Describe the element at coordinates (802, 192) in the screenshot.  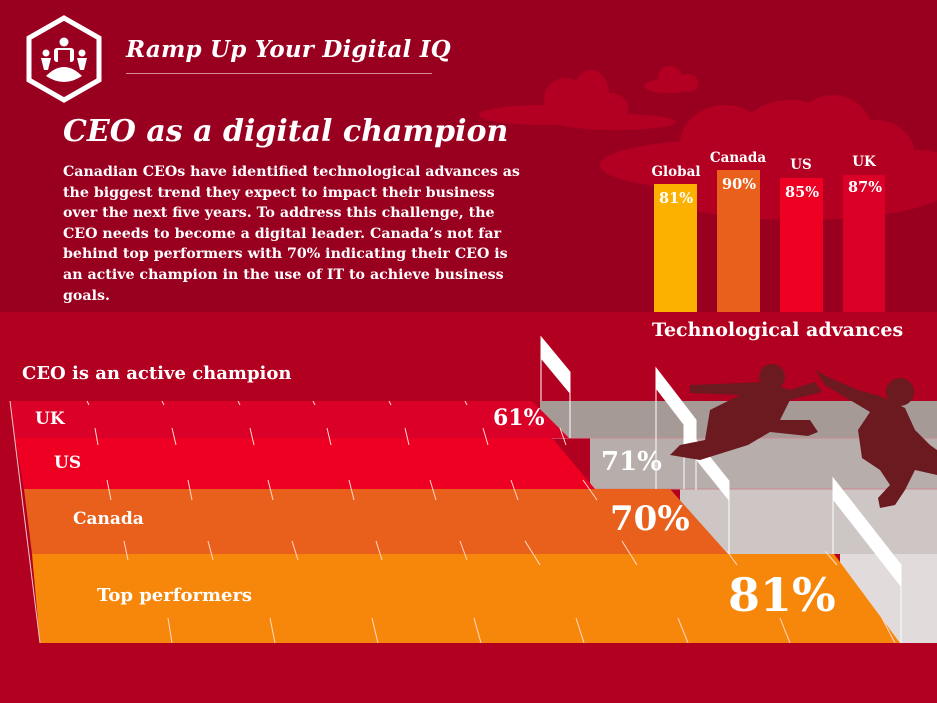
I see `bar-value: 85%` at that location.